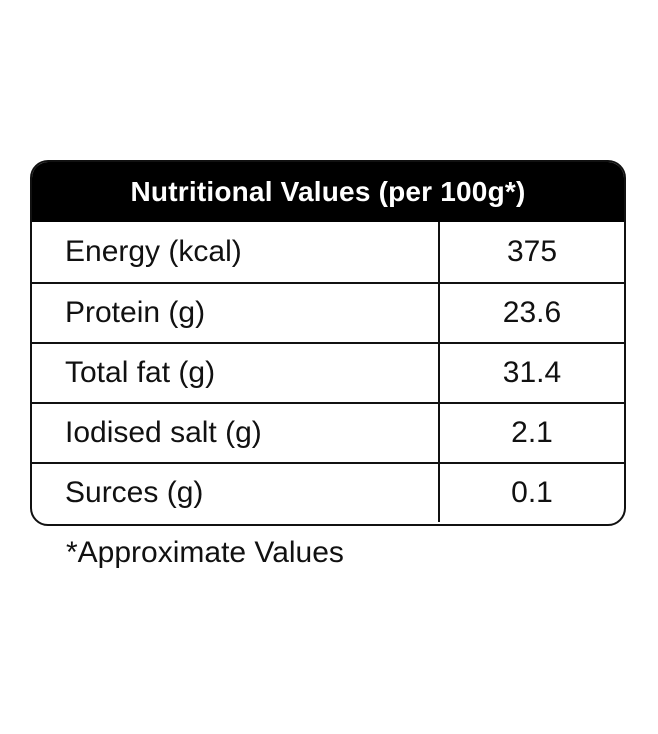  I want to click on table-row: Energy (kcal) 375, so click(328, 252).